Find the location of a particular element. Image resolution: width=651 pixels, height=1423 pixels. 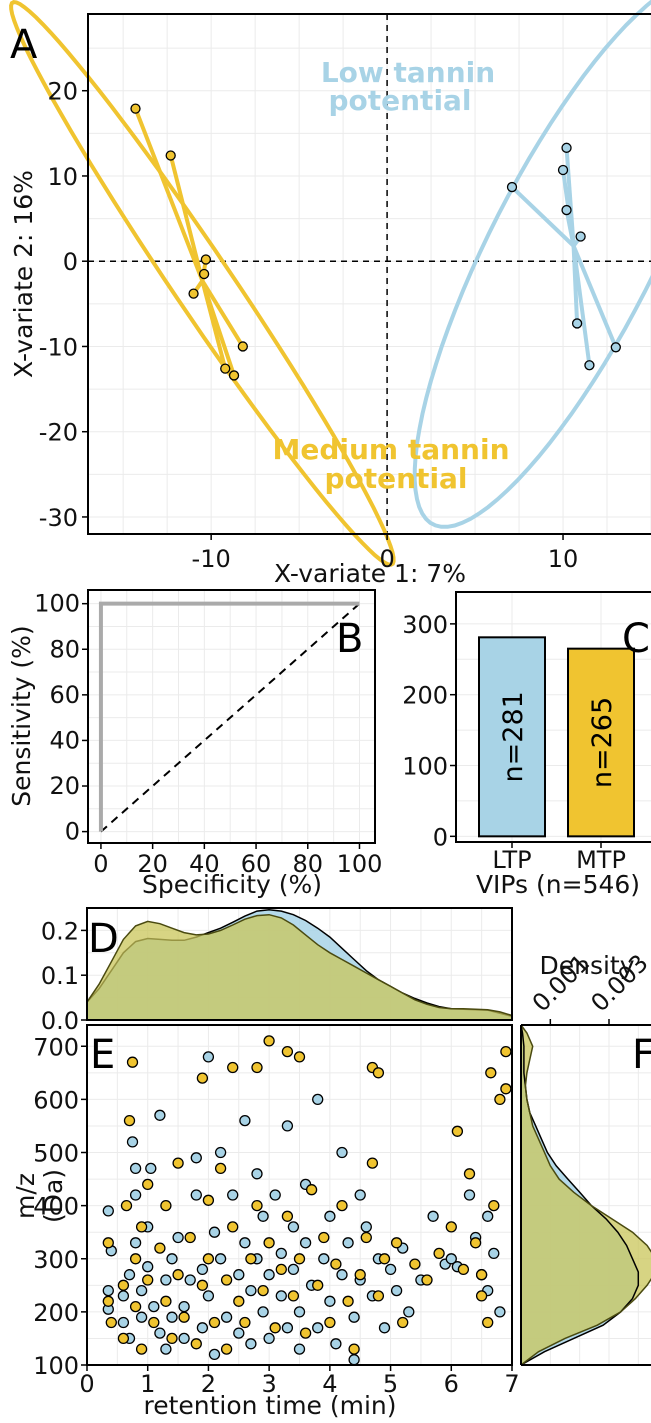

annotation-mtp-line2: potential is located at coordinates (395, 478).